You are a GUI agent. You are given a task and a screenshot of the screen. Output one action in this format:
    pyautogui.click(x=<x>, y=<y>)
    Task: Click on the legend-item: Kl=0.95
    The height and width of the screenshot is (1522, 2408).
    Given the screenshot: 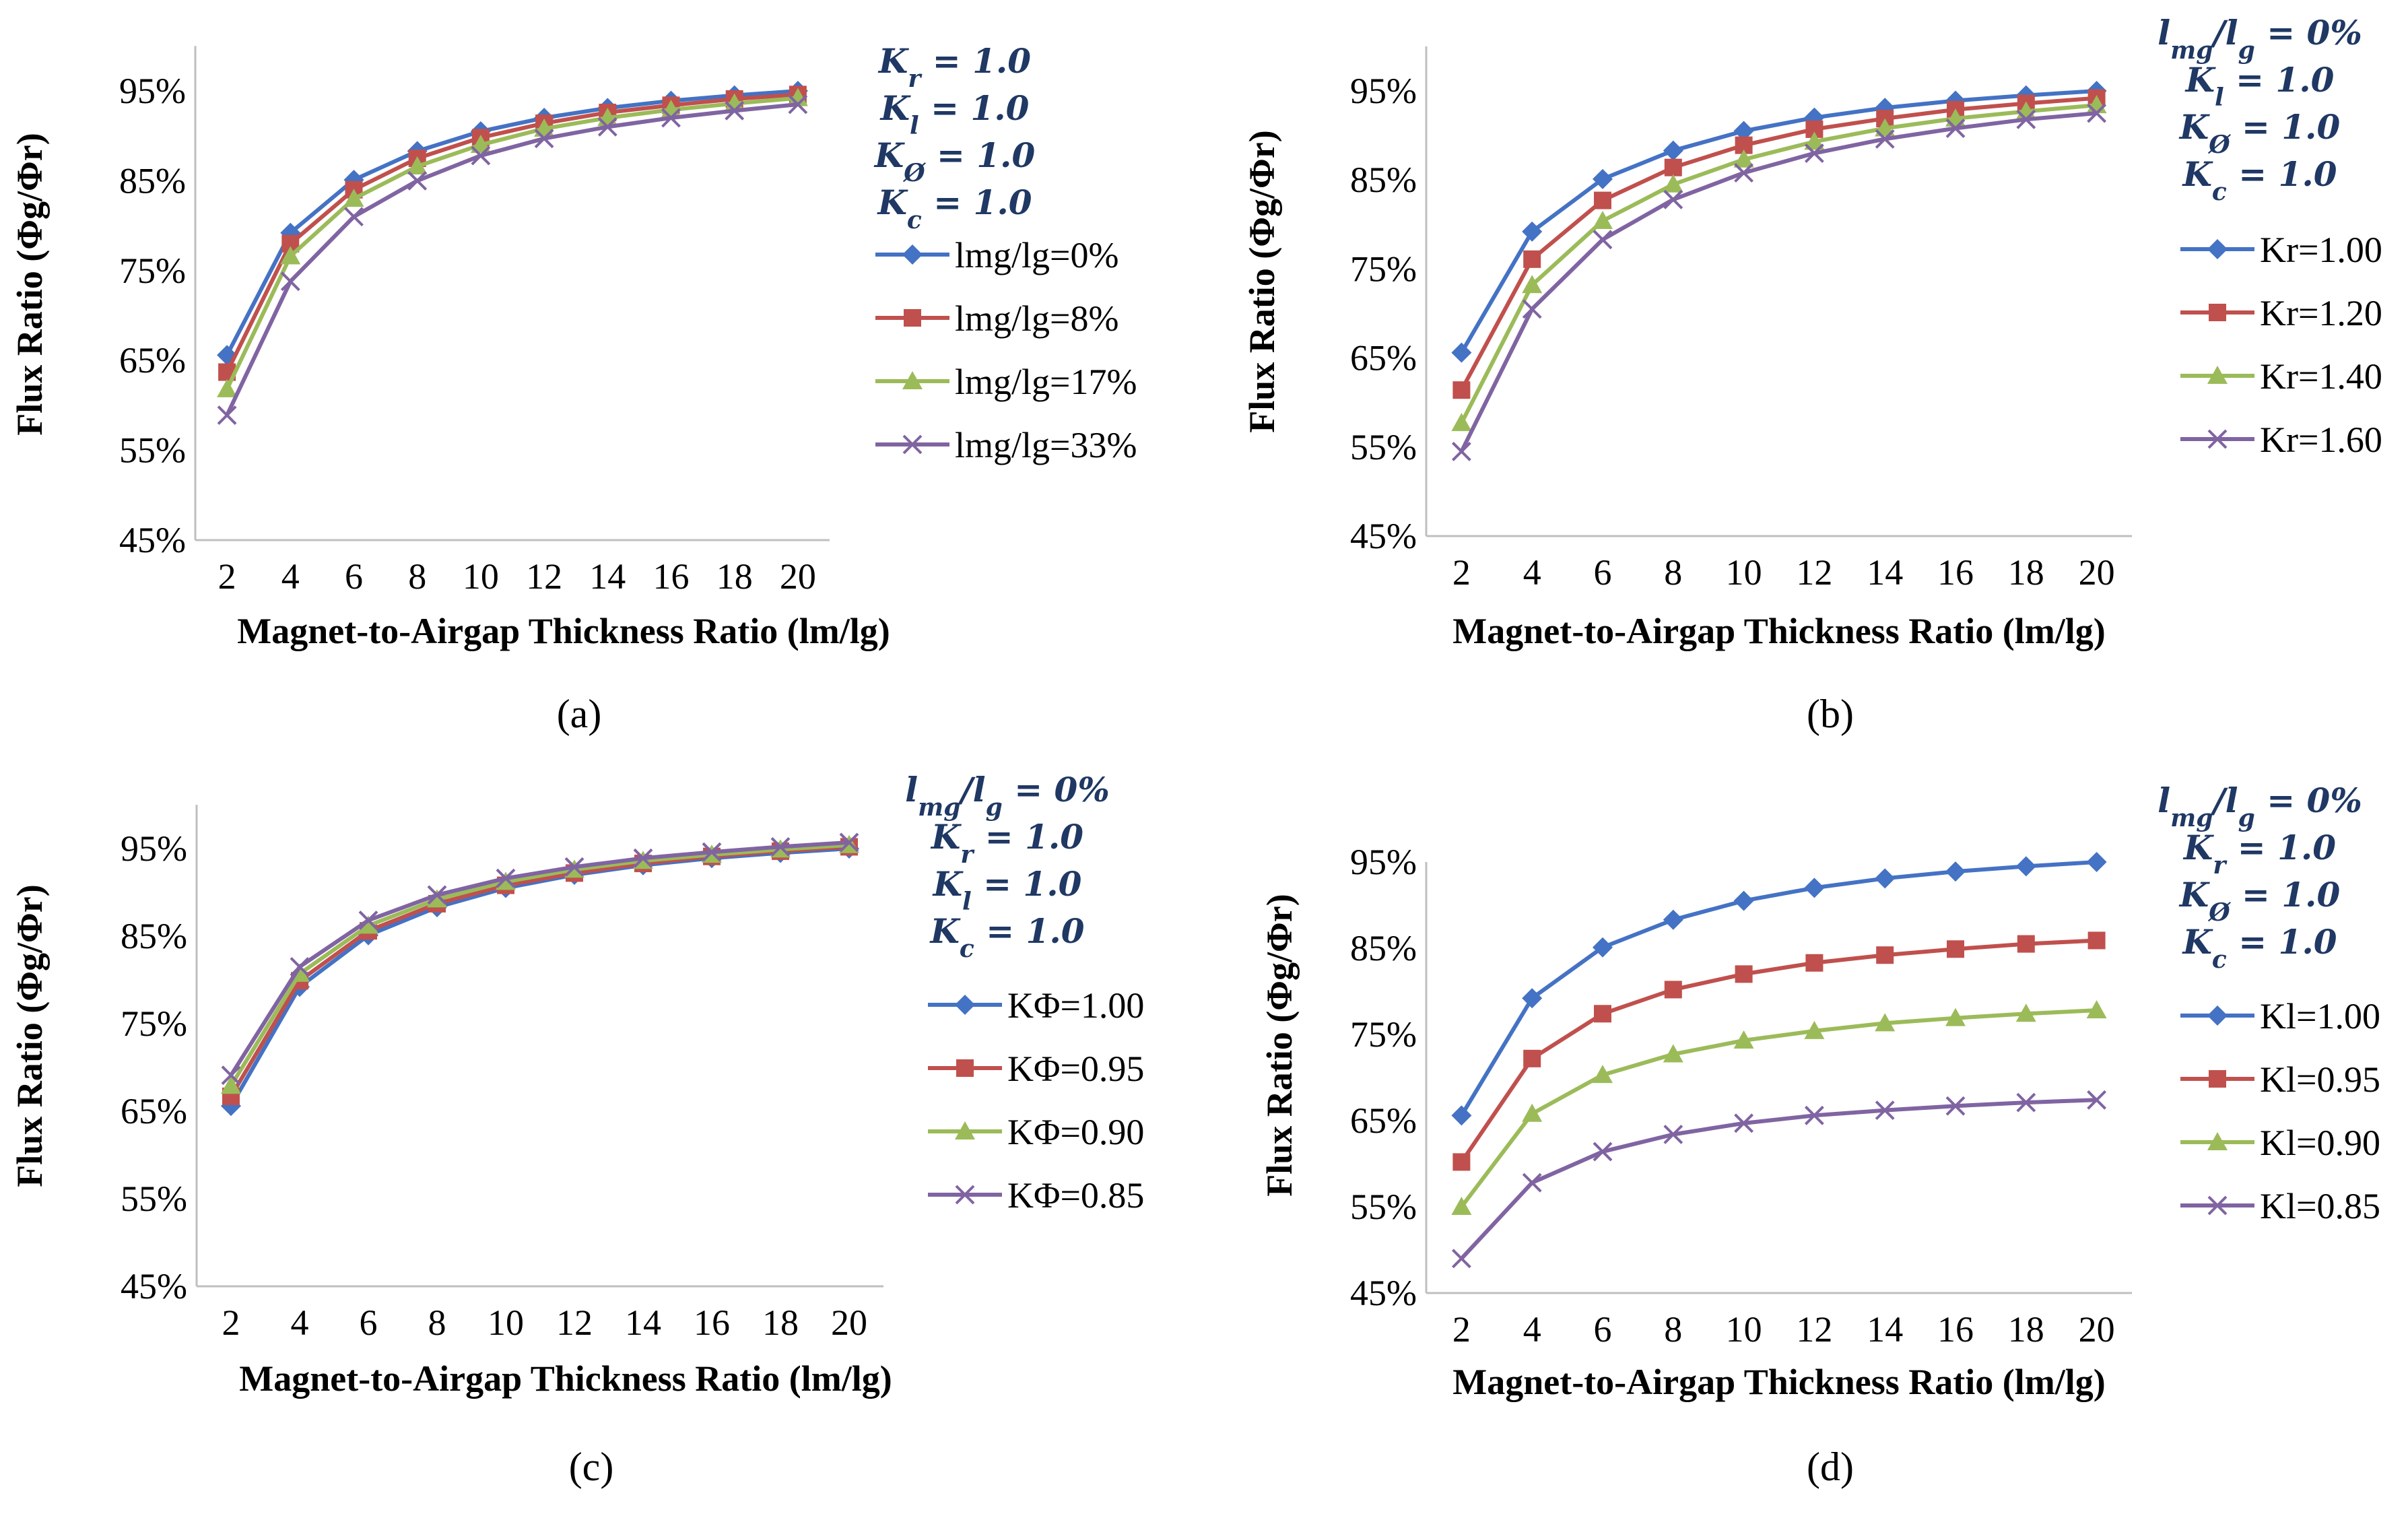 What is the action you would take?
    pyautogui.click(x=2280, y=1079)
    